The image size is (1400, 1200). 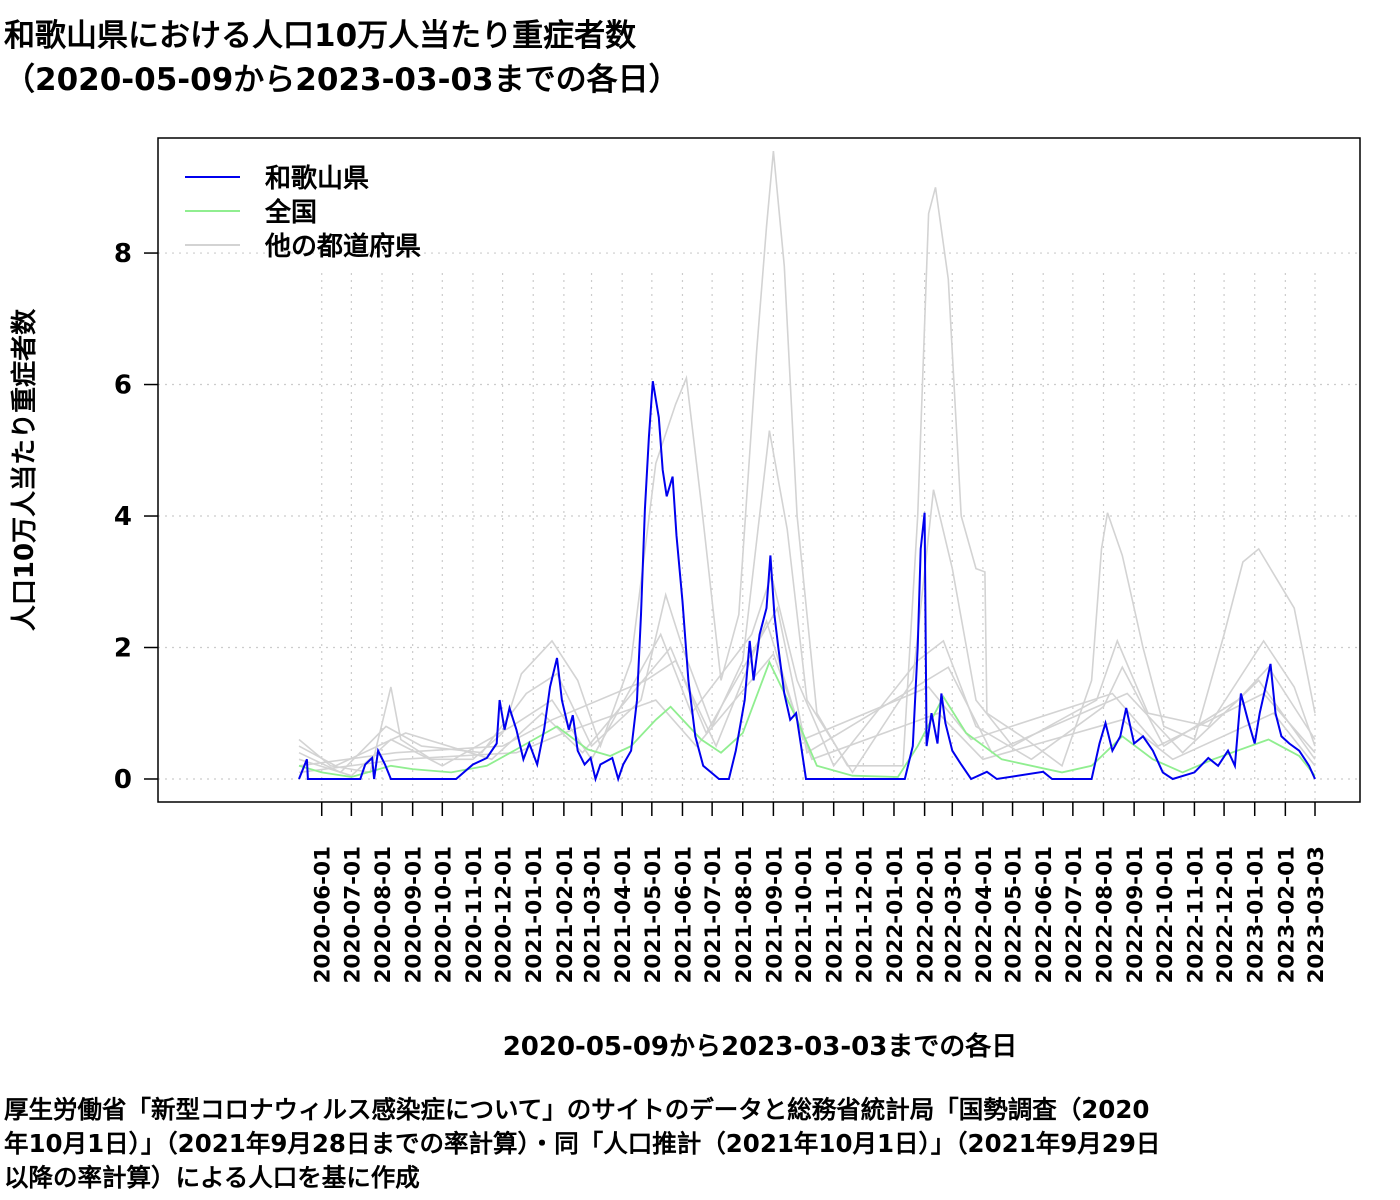 What do you see at coordinates (414, 915) in the screenshot?
I see `x-tick-label-3: 2020-09-01` at bounding box center [414, 915].